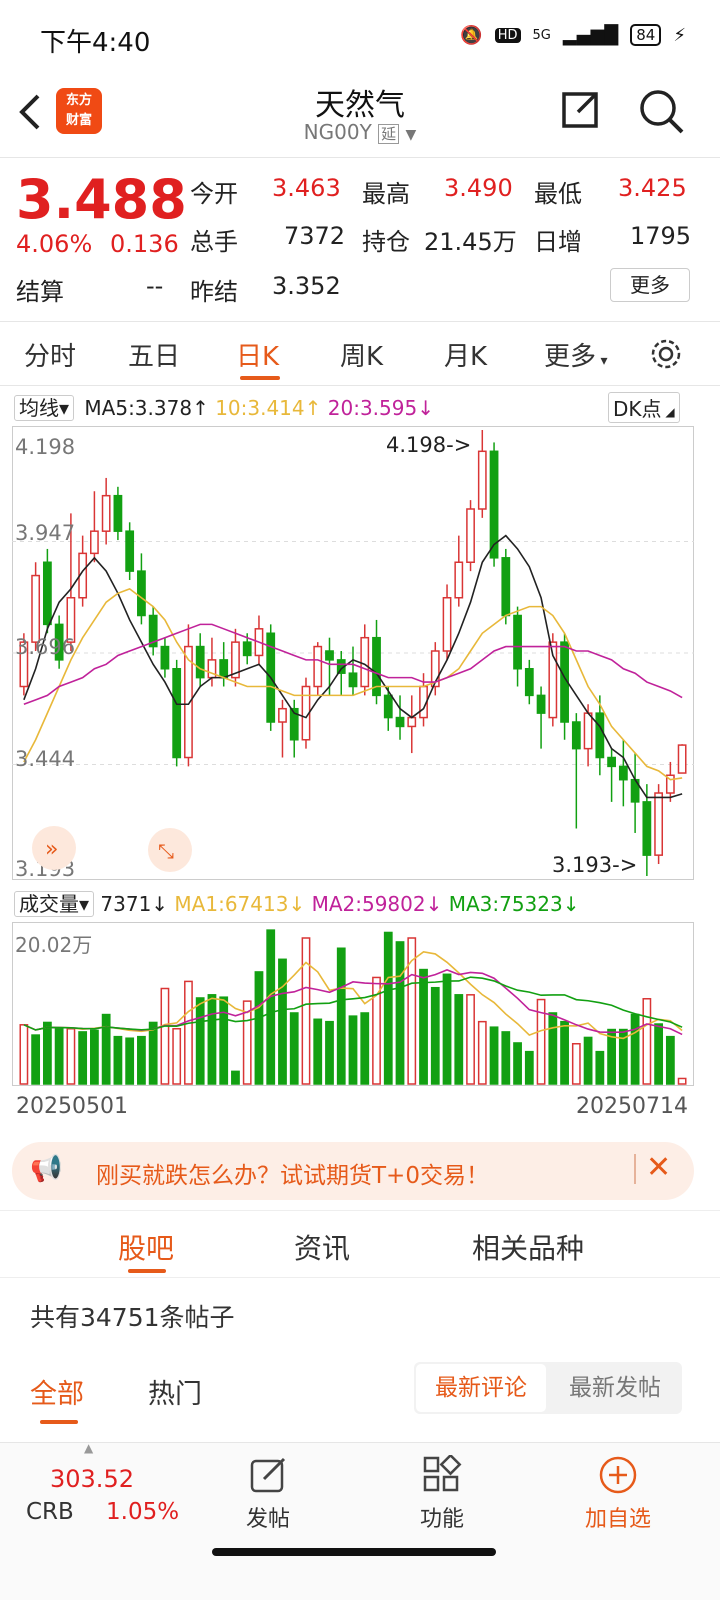 This screenshot has height=1600, width=720. Describe the element at coordinates (470, 242) in the screenshot. I see `oi-value: 21.45万` at that location.